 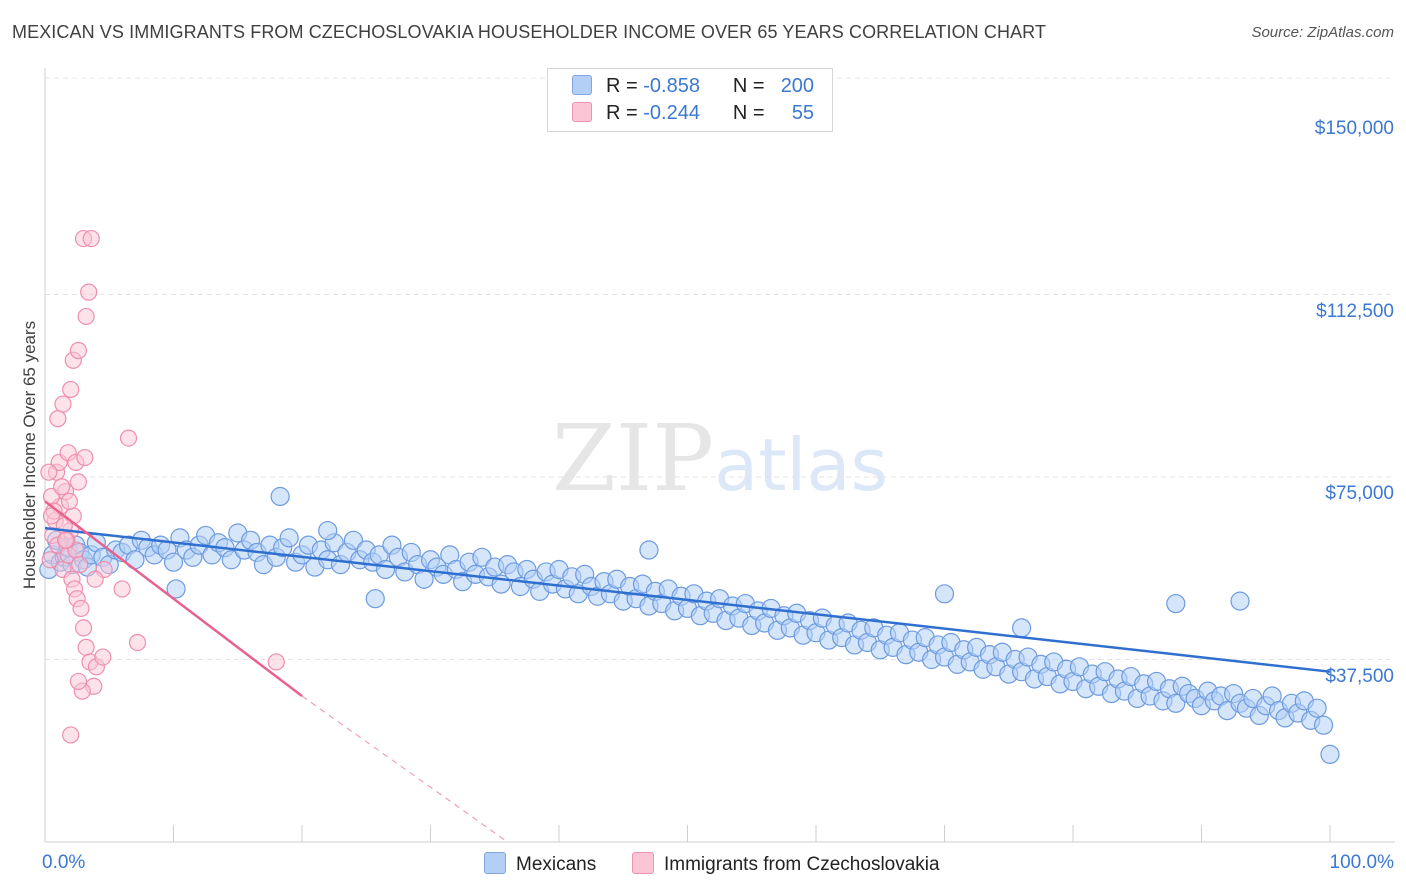 I want to click on legend-r-value-mexicans: -0.858, so click(x=671, y=86).